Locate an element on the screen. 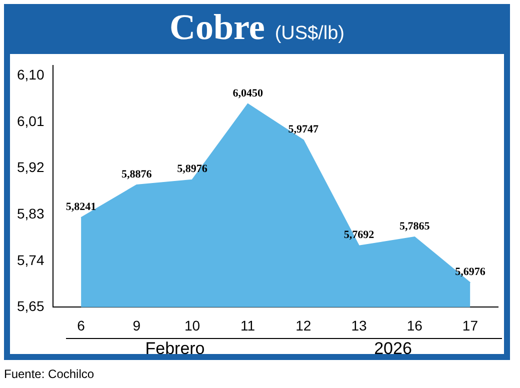 This screenshot has height=388, width=520. x-tick-label: 9 is located at coordinates (136, 325).